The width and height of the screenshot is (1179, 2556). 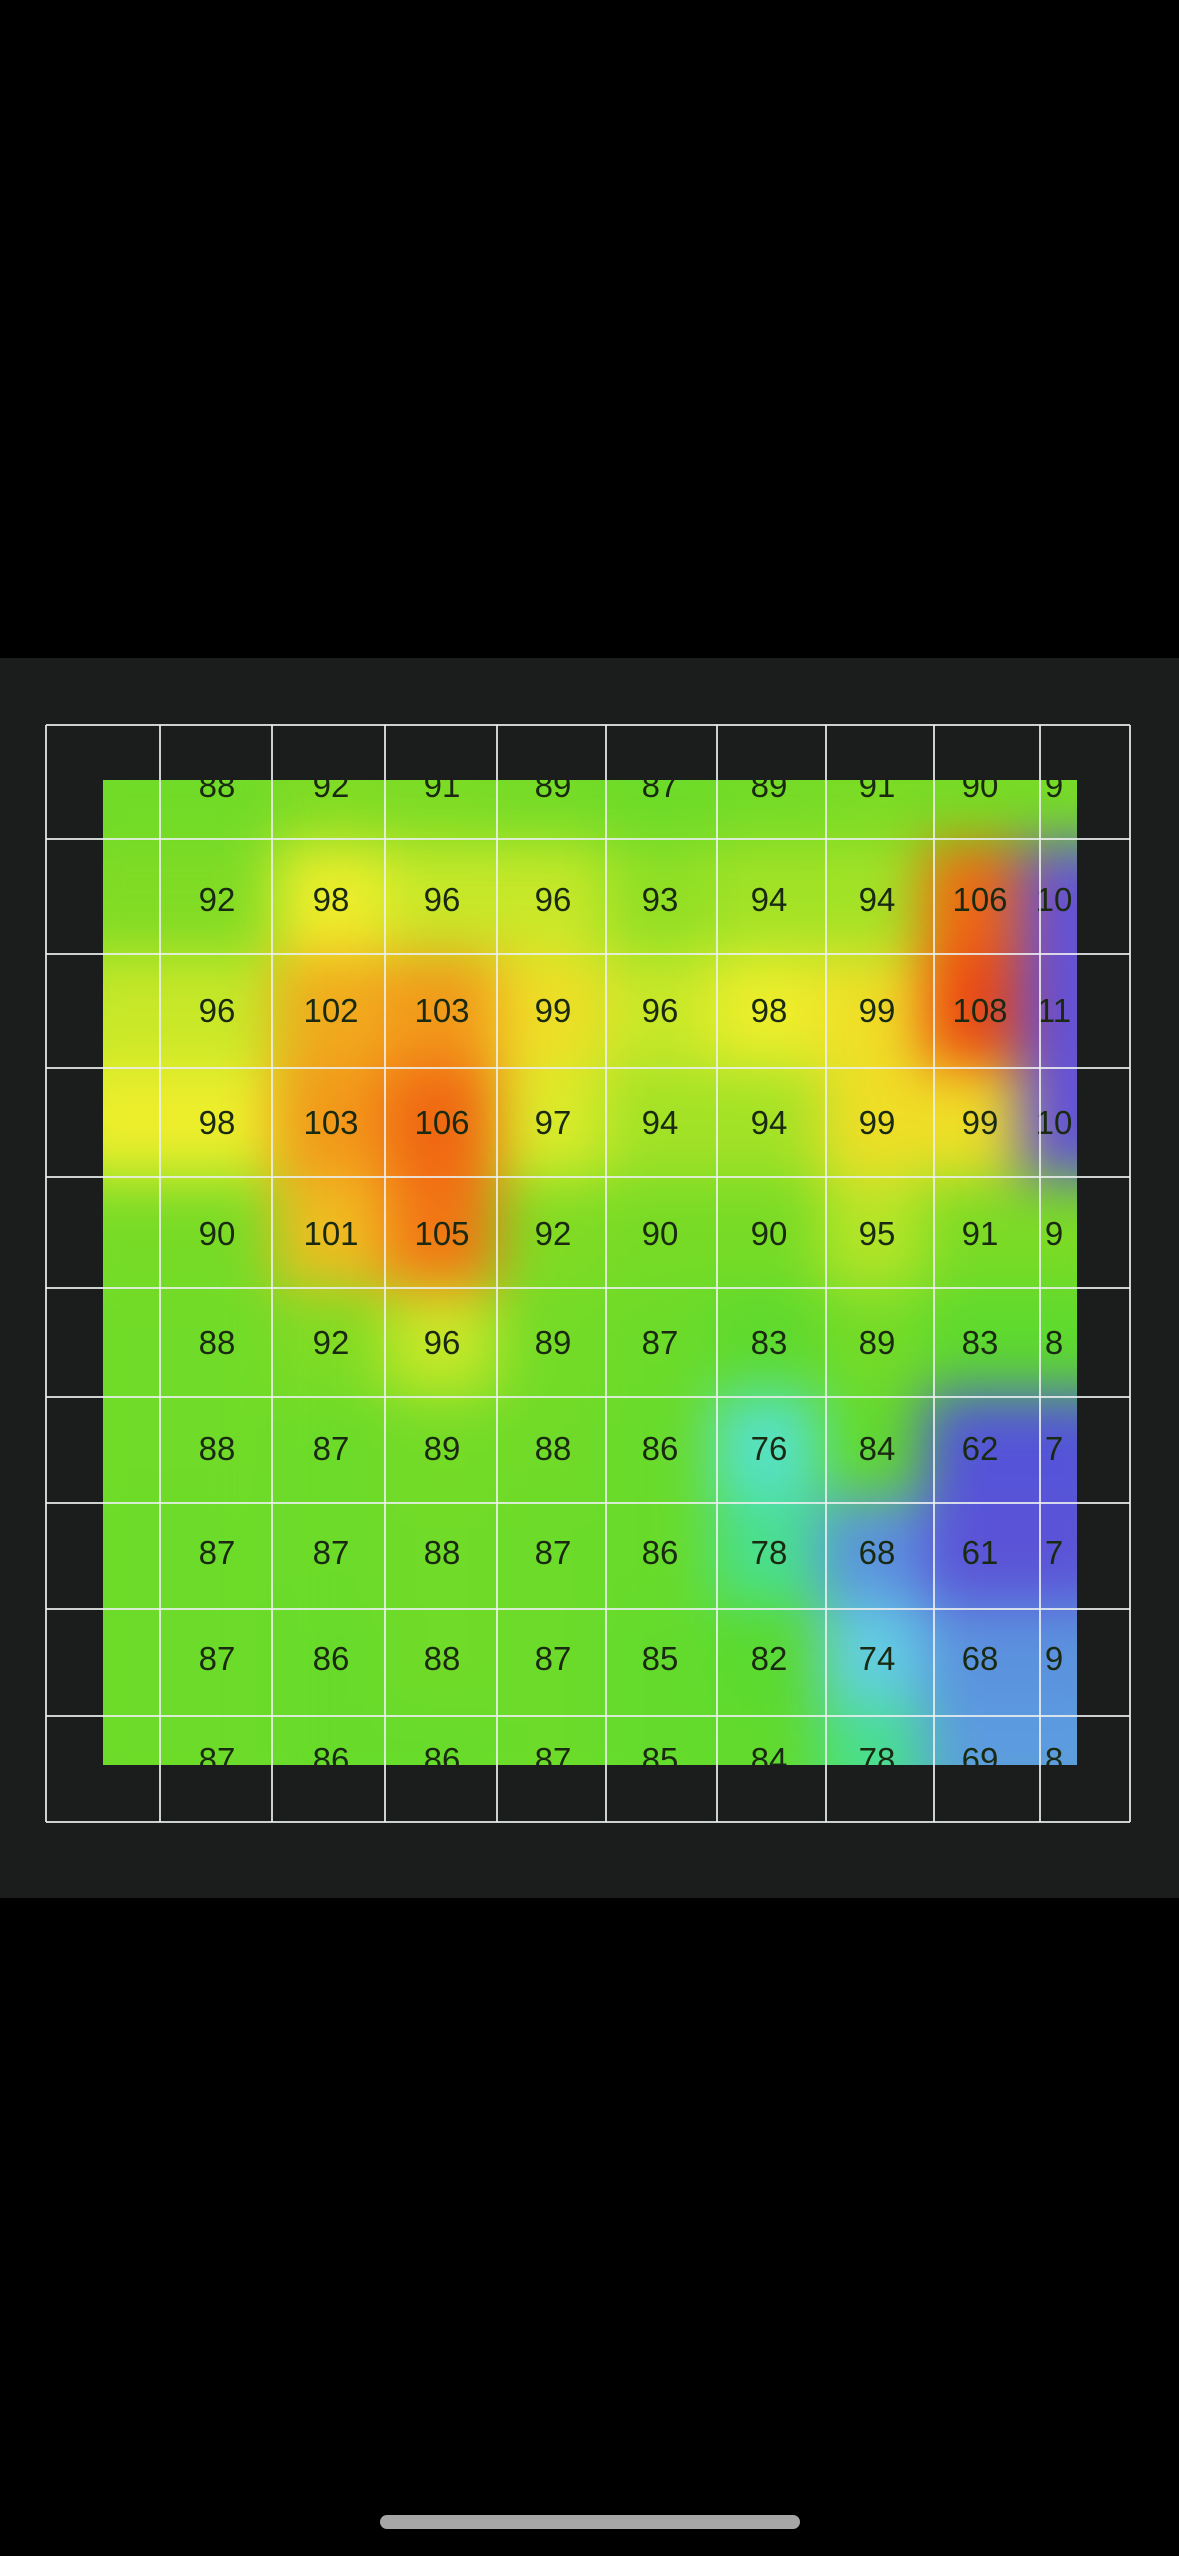 I want to click on cell-value: 105, so click(x=442, y=1233).